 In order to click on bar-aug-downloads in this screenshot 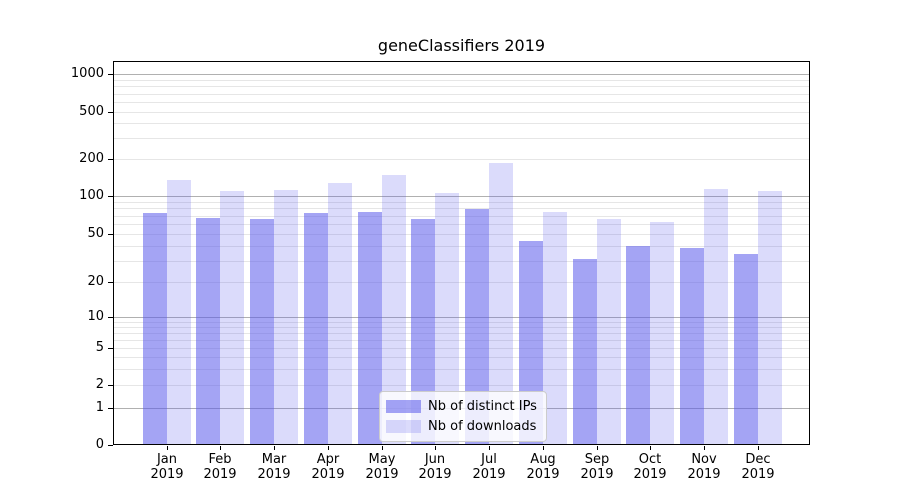, I will do `click(555, 328)`.